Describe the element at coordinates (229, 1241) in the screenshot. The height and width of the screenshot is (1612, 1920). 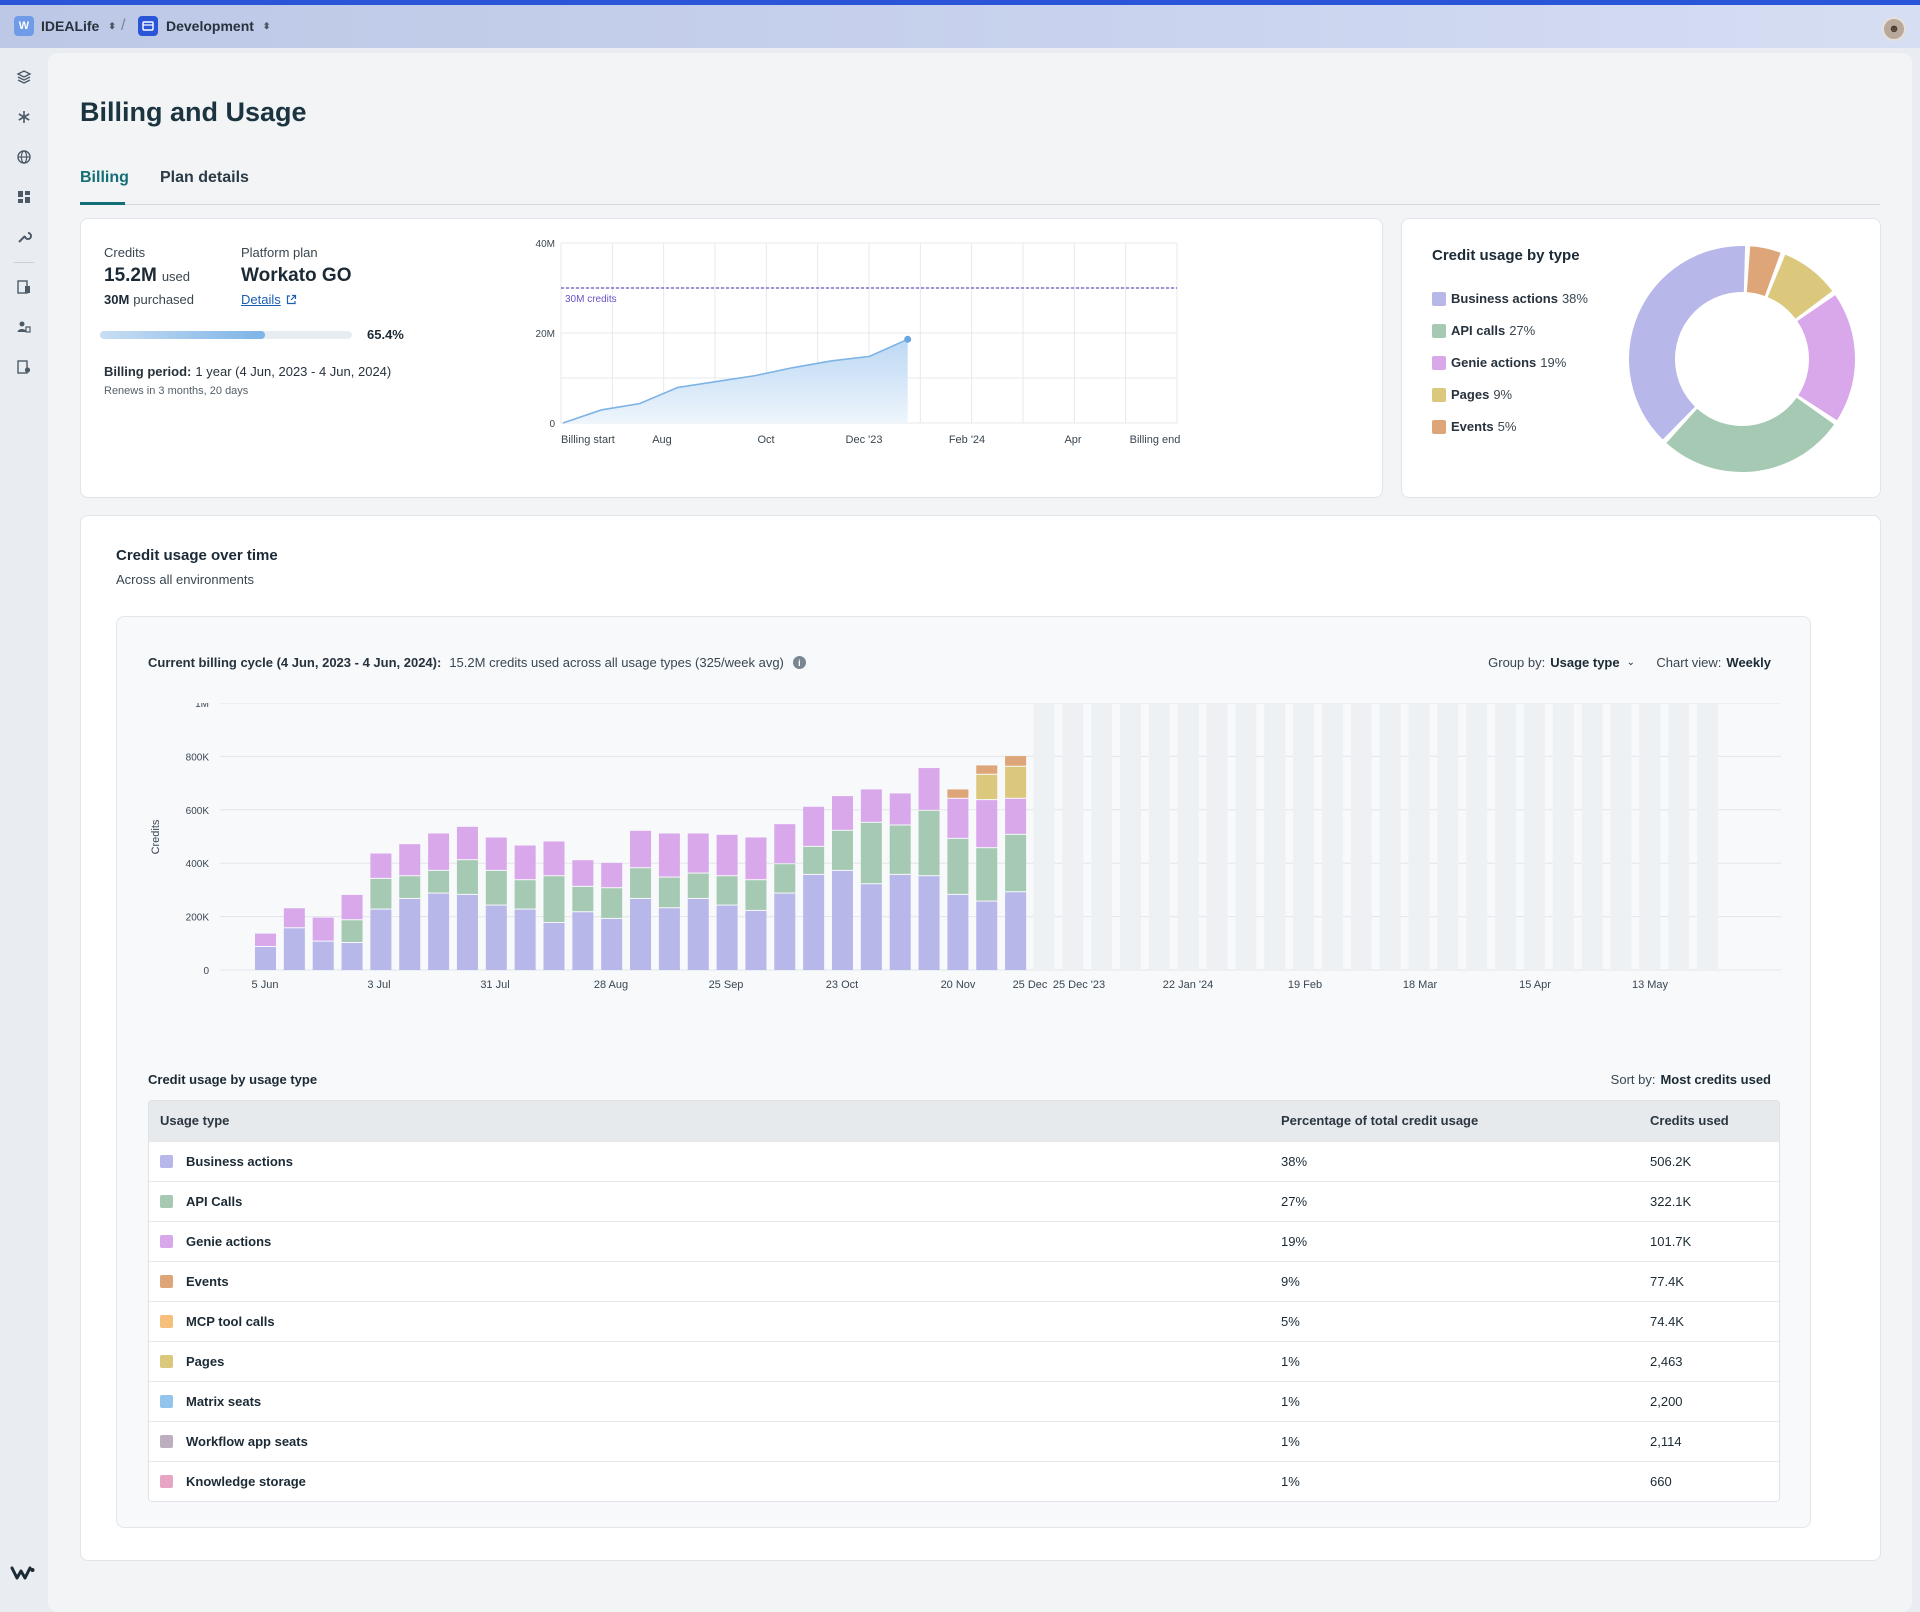
I see `usage-type-name: Genie actions` at that location.